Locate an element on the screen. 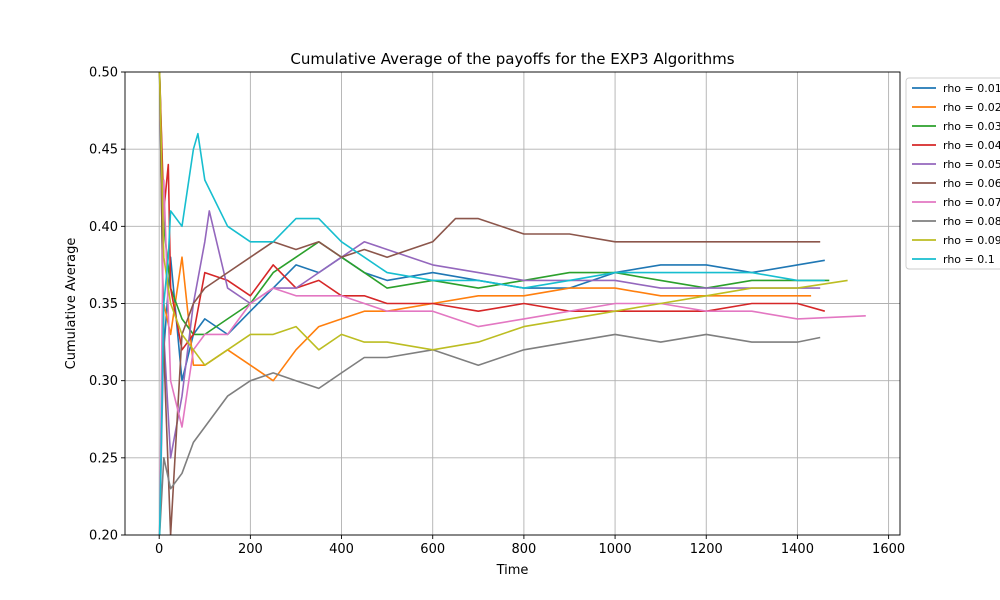 The height and width of the screenshot is (600, 1000). x-tick-label: 1200 is located at coordinates (706, 549).